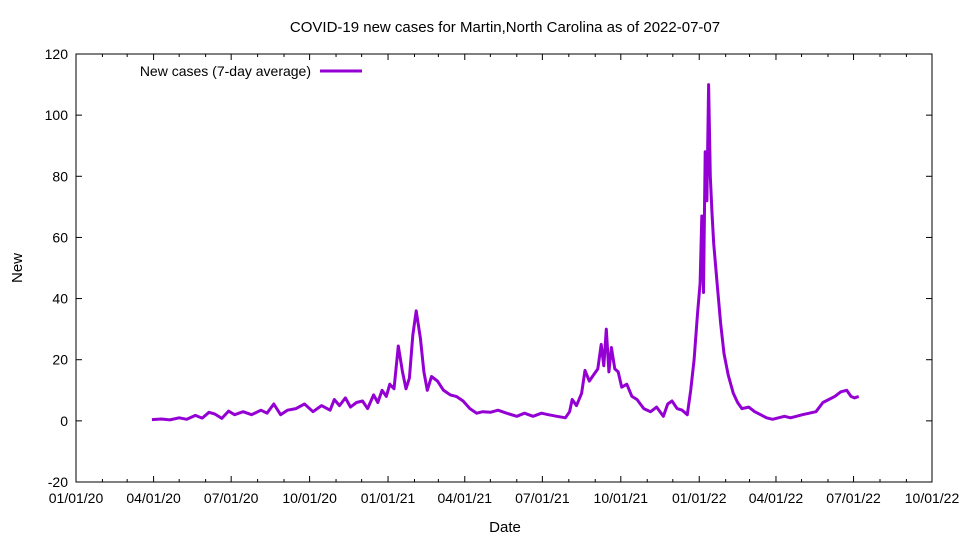 Image resolution: width=960 pixels, height=540 pixels. What do you see at coordinates (776, 498) in the screenshot?
I see `x-tick-label: 04/01/22` at bounding box center [776, 498].